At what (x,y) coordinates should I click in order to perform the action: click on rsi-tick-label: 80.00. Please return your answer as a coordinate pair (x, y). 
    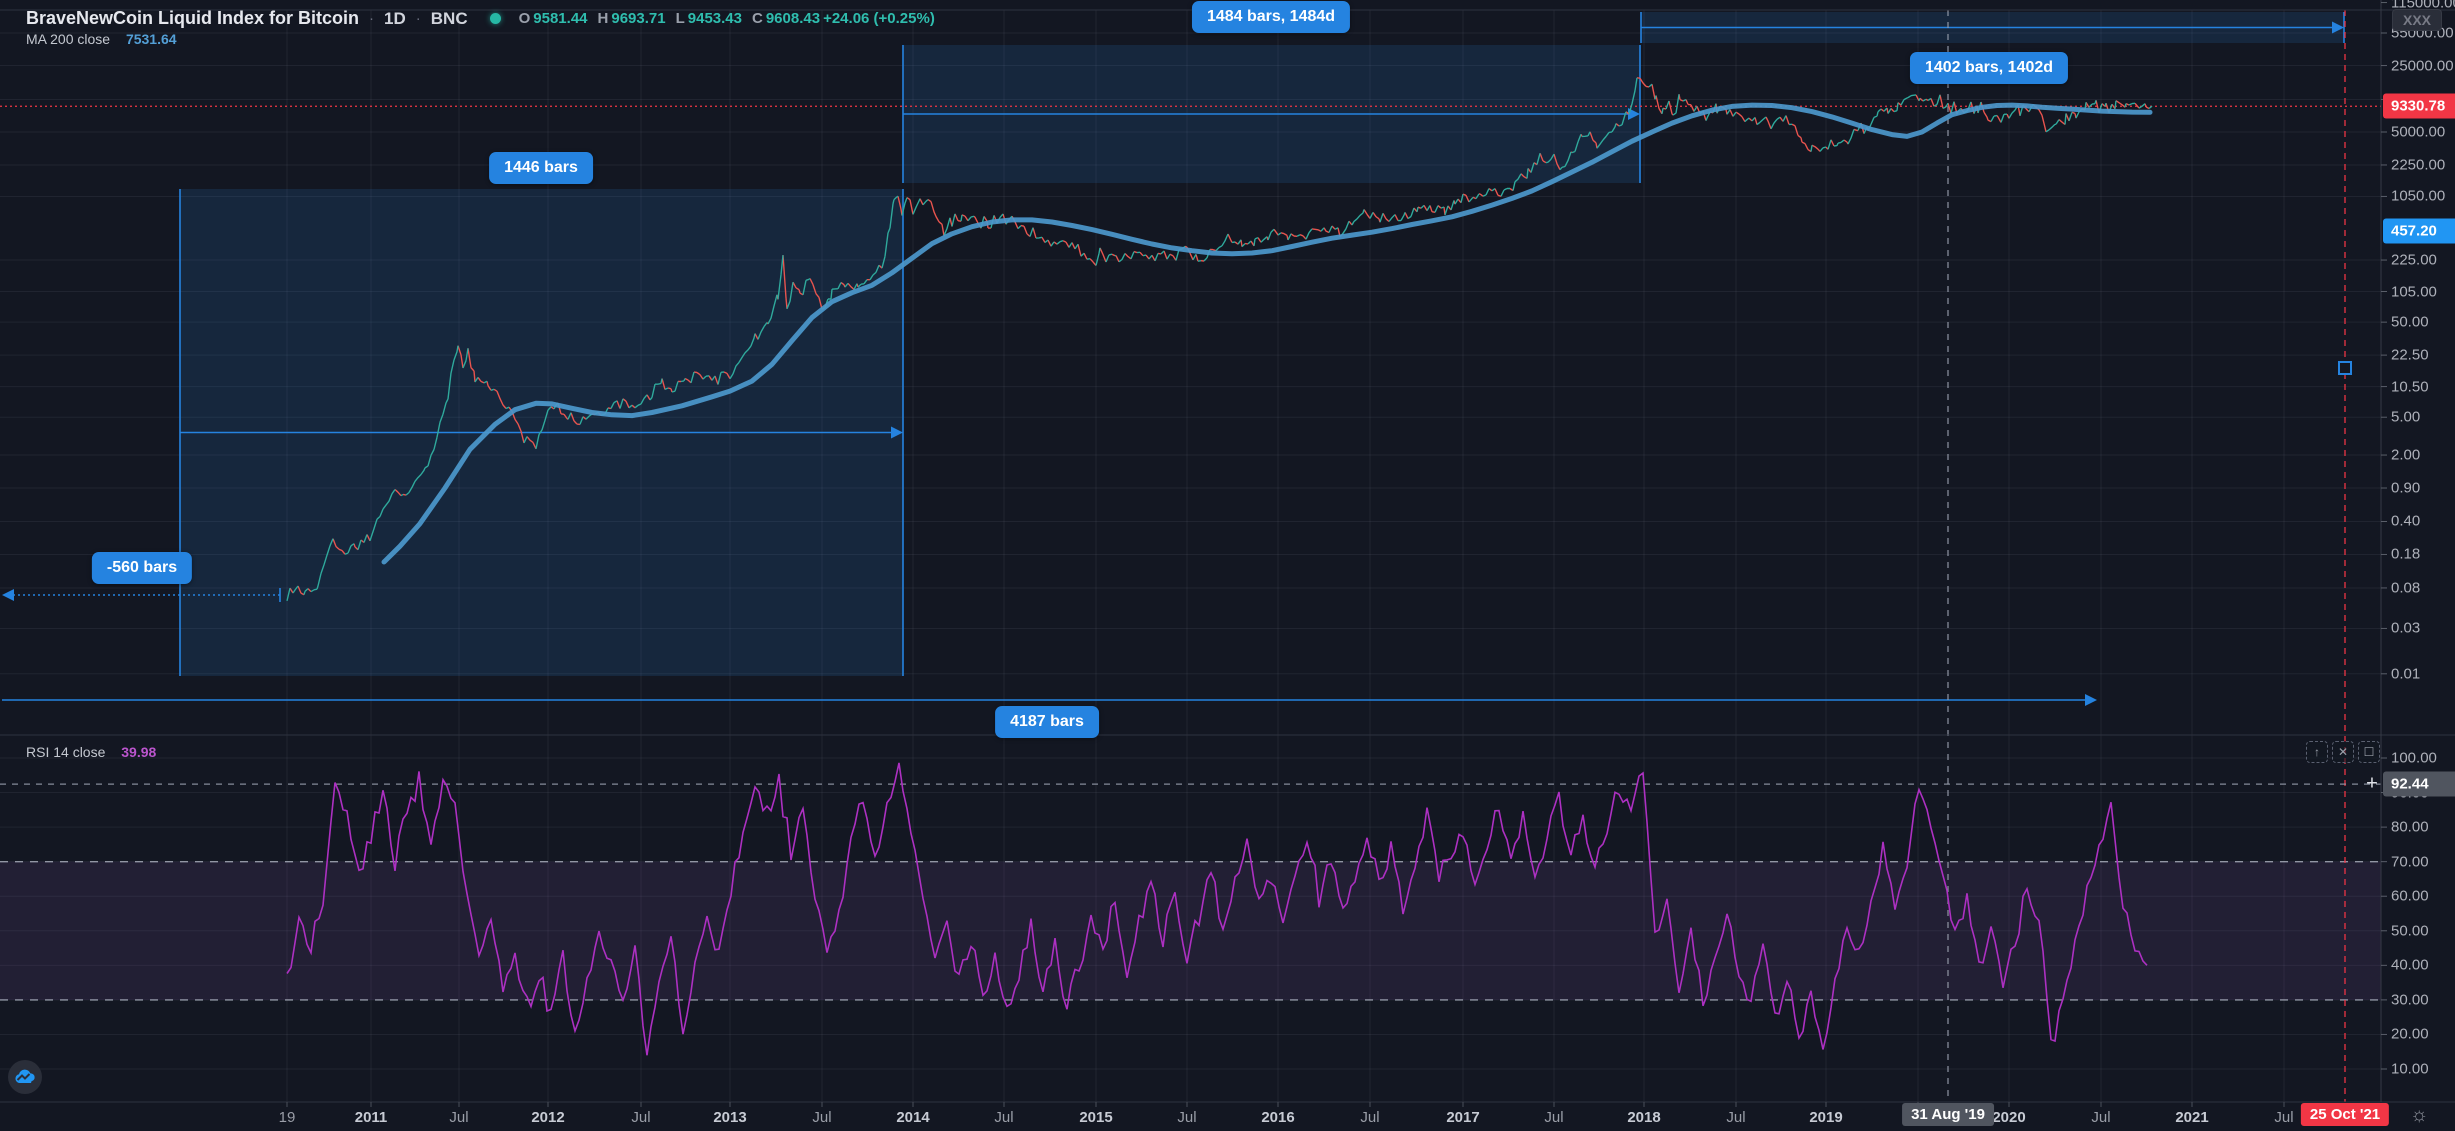
    Looking at the image, I should click on (2410, 827).